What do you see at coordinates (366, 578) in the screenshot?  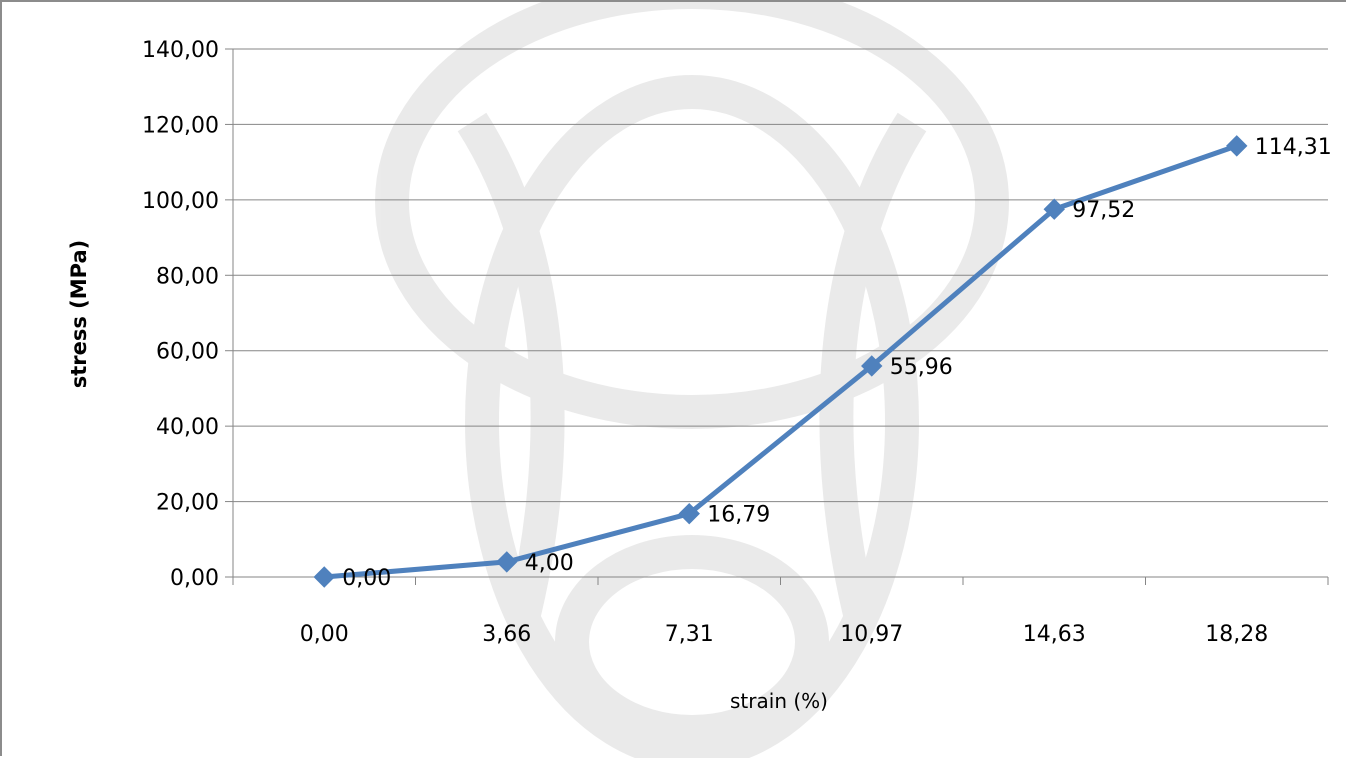 I see `data-label: 0,00` at bounding box center [366, 578].